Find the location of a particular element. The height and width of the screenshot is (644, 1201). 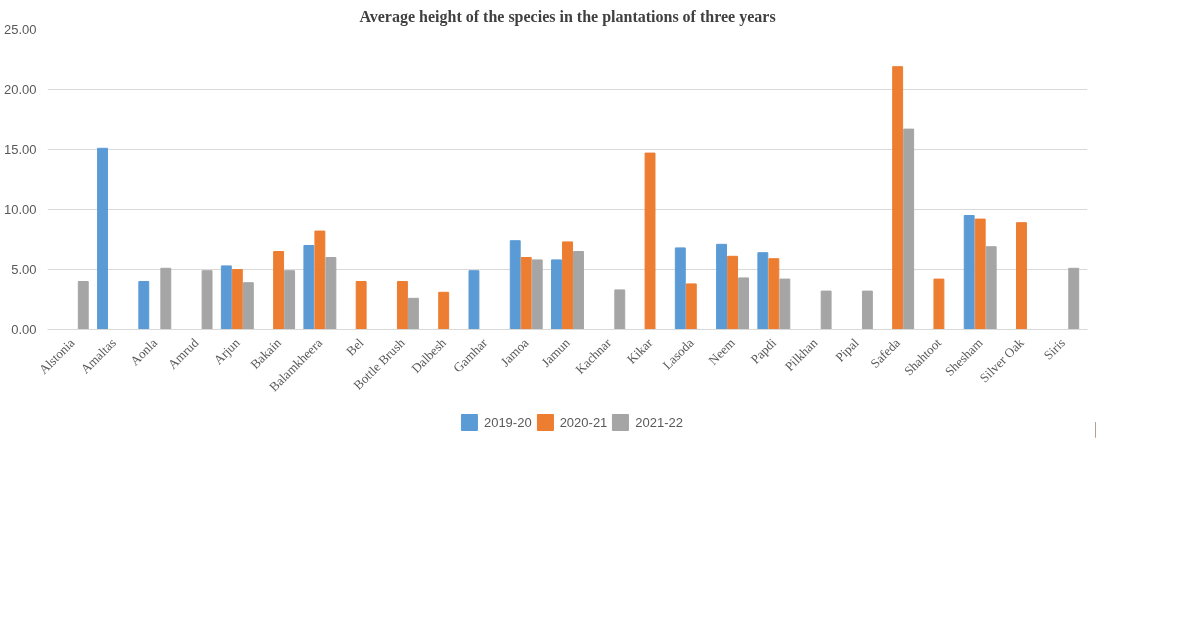

y-tick-label: 10.00 is located at coordinates (20, 209).